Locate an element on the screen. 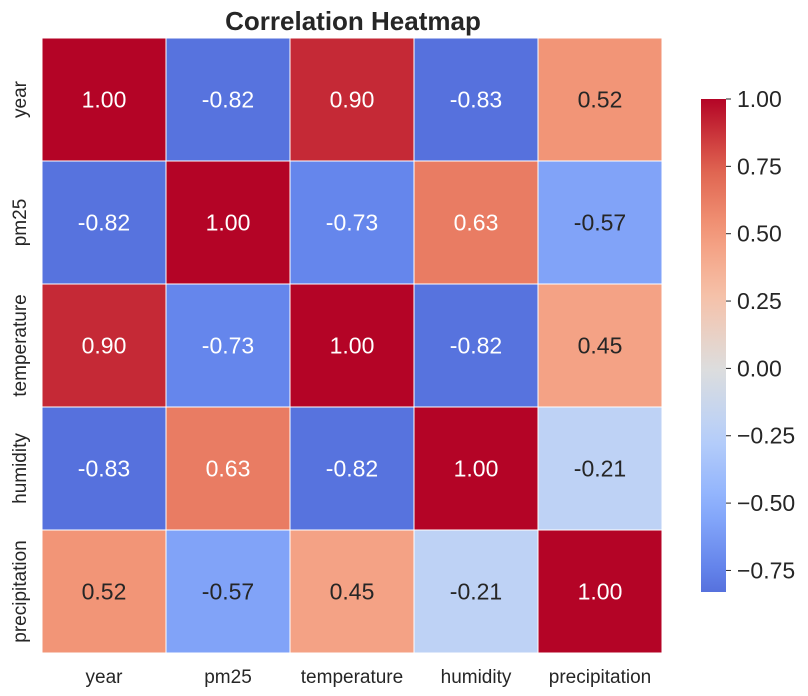 The image size is (808, 696). colorbar: 1.00 0.75 0.50 0.25 0.00 −0.25 −0.50 −0.75 is located at coordinates (748, 339).